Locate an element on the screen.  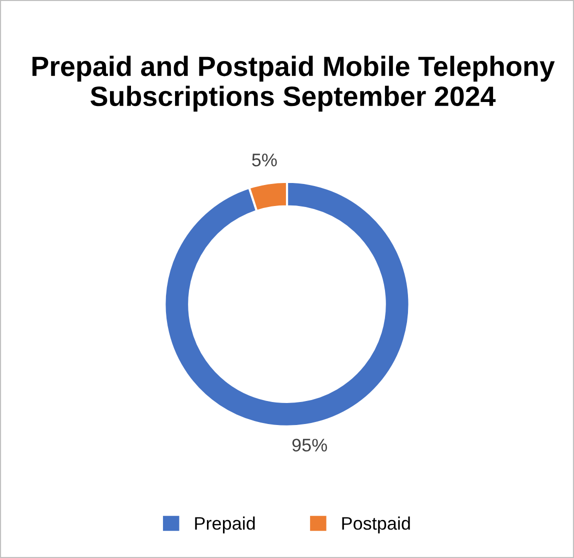
legend-label: Prepaid is located at coordinates (225, 525).